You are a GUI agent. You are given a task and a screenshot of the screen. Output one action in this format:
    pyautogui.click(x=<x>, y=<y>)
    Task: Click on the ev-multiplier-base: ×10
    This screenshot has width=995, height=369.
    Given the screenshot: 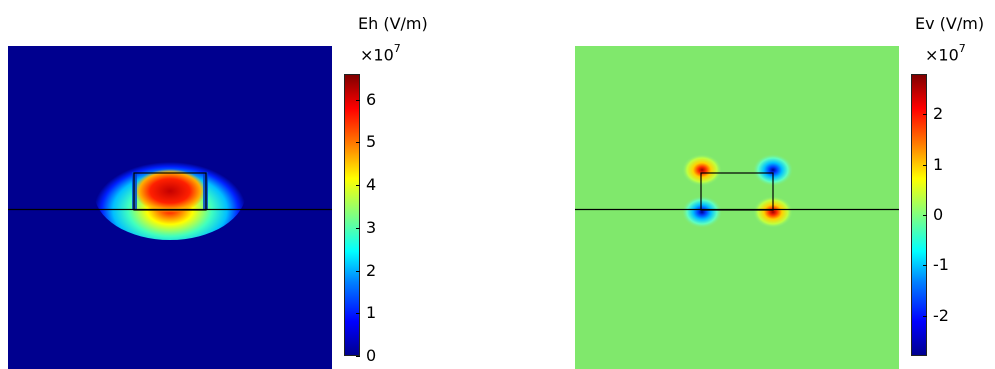 What is the action you would take?
    pyautogui.click(x=942, y=55)
    